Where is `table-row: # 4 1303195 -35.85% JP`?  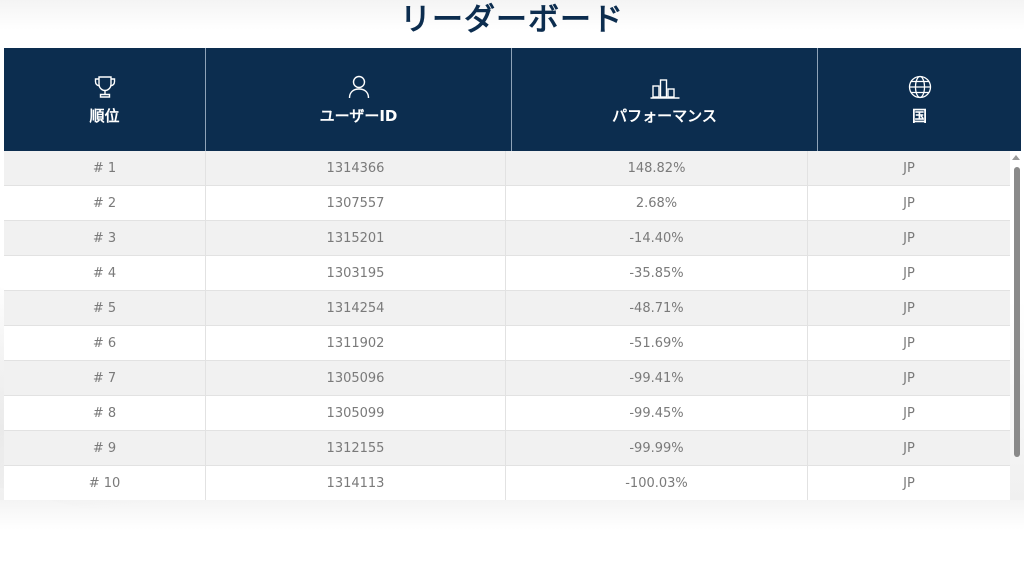 table-row: # 4 1303195 -35.85% JP is located at coordinates (507, 273).